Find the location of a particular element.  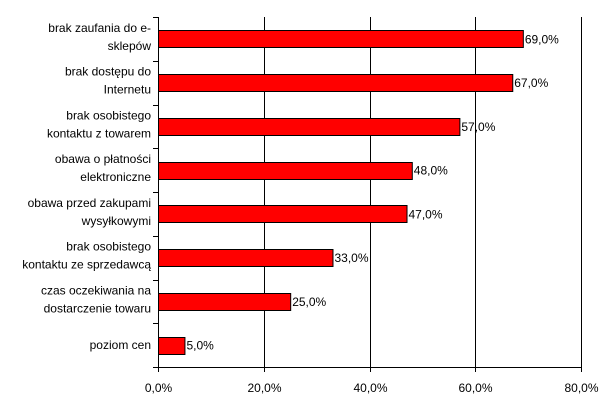

value-label-4: 48,0% is located at coordinates (431, 171).